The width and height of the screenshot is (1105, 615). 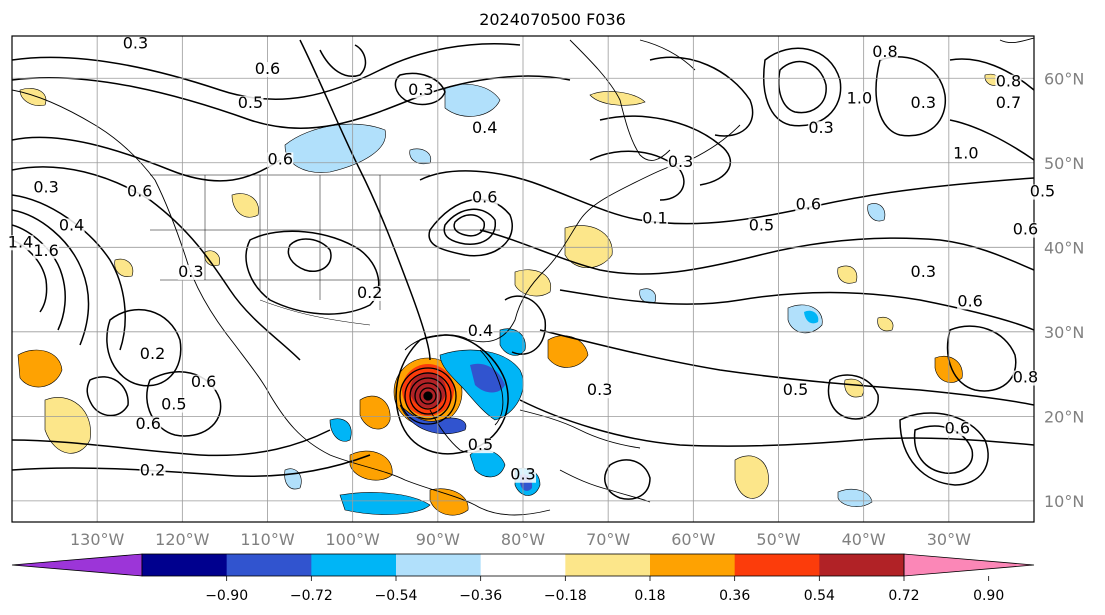 I want to click on lon-tick-label: 70°W, so click(x=608, y=539).